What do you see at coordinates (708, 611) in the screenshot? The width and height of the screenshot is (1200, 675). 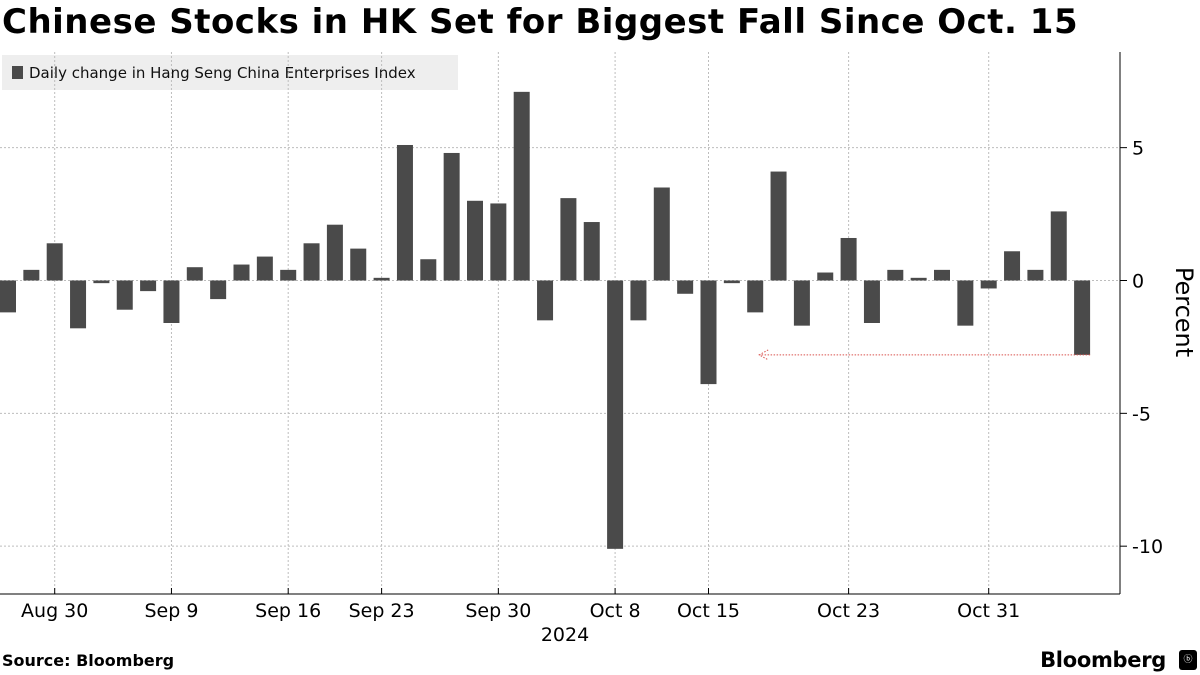 I see `x-tick-label: Oct 15` at bounding box center [708, 611].